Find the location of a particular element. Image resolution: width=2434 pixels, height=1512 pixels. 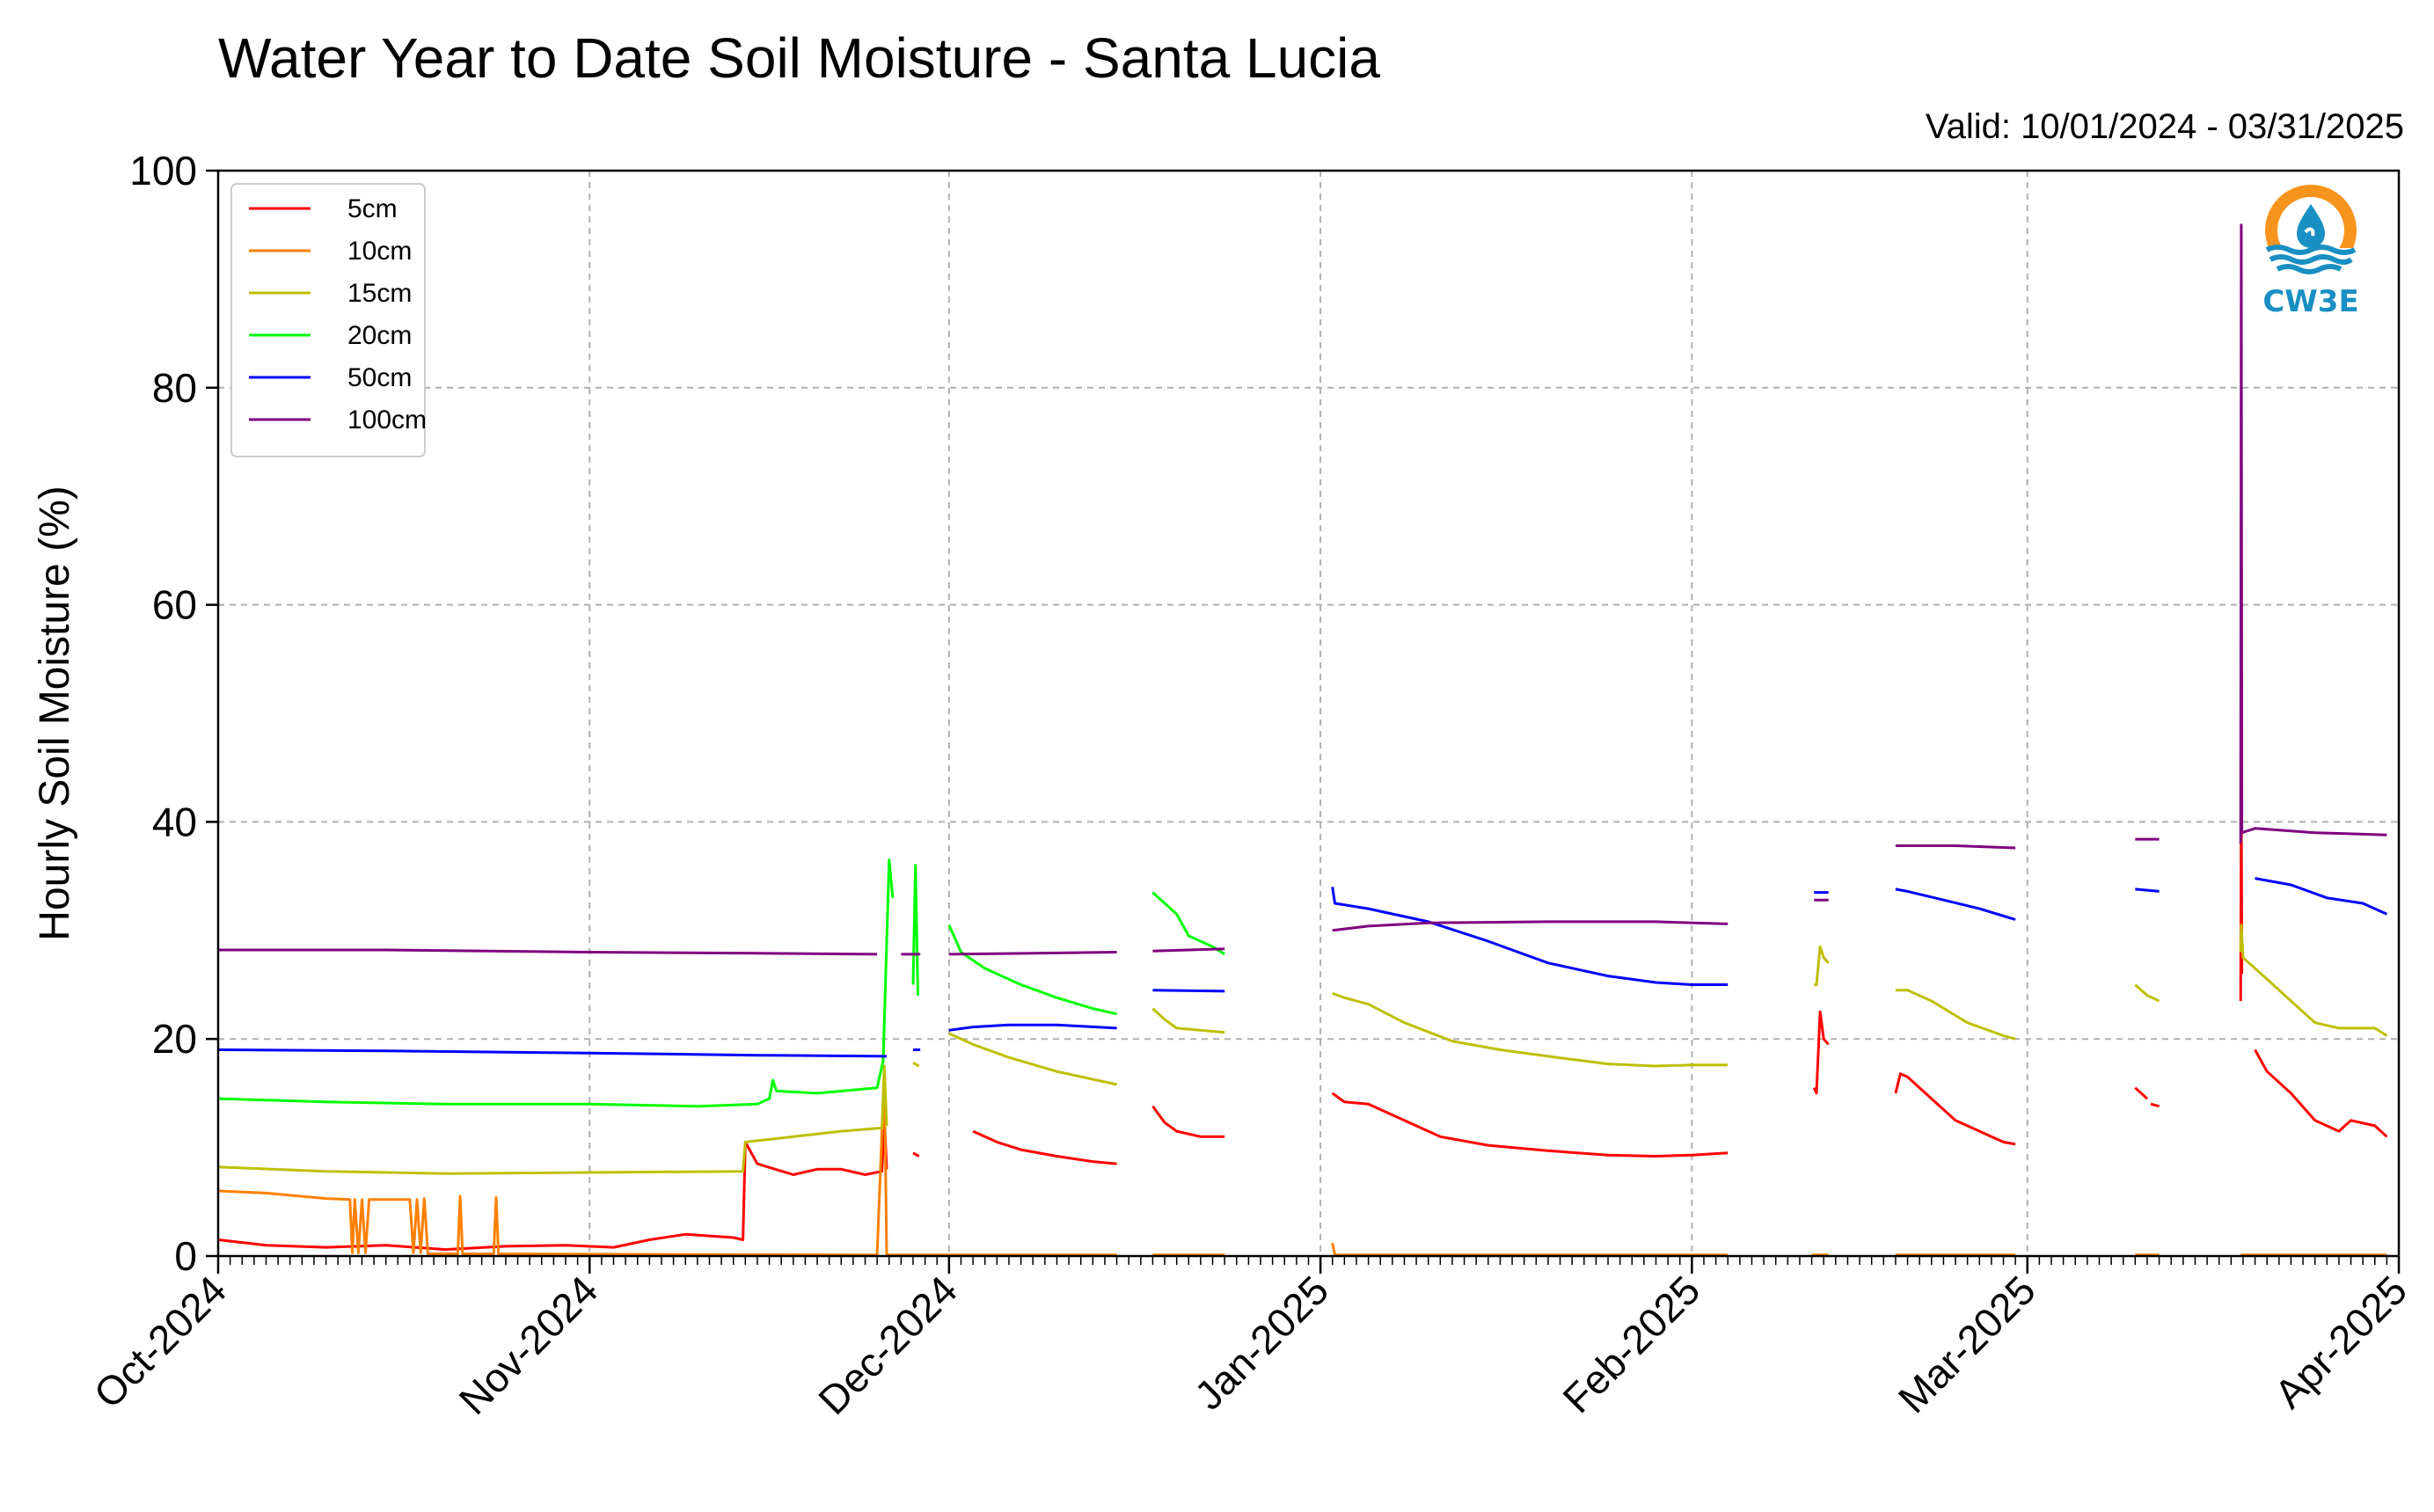

legend-label: 10cm is located at coordinates (379, 251).